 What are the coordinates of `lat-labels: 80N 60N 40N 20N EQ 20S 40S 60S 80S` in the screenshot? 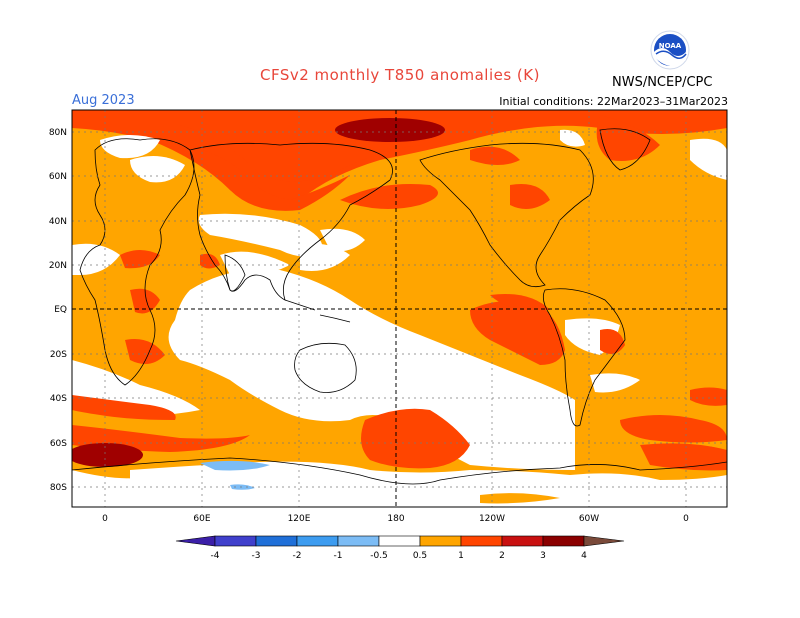 It's located at (58, 310).